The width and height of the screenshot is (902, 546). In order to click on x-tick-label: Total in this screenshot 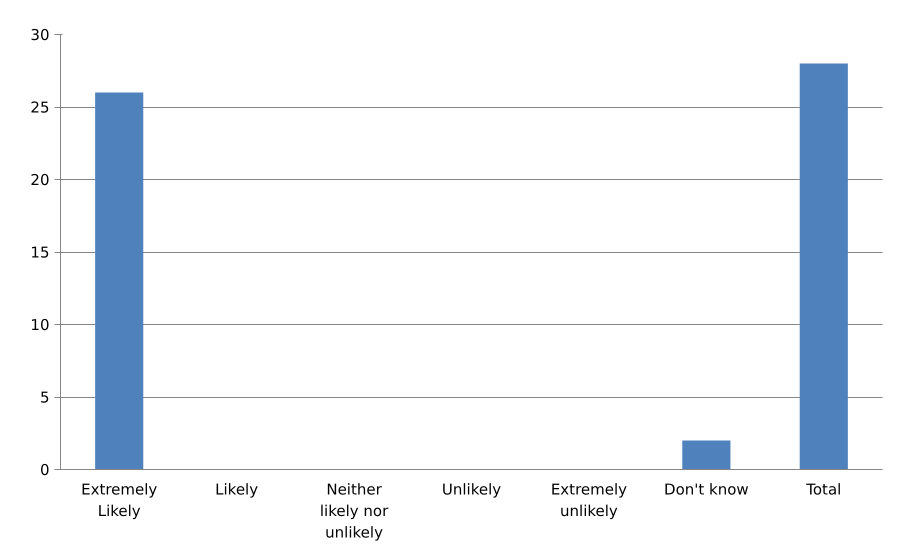, I will do `click(823, 489)`.